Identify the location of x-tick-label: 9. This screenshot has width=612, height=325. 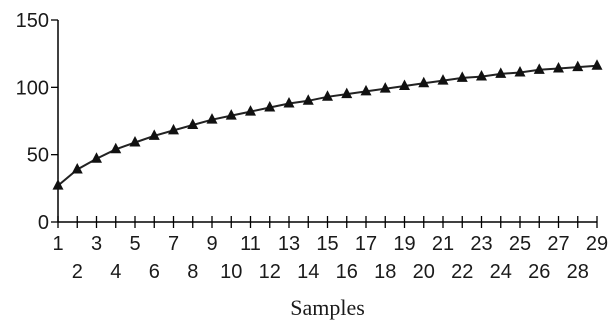
(211, 244).